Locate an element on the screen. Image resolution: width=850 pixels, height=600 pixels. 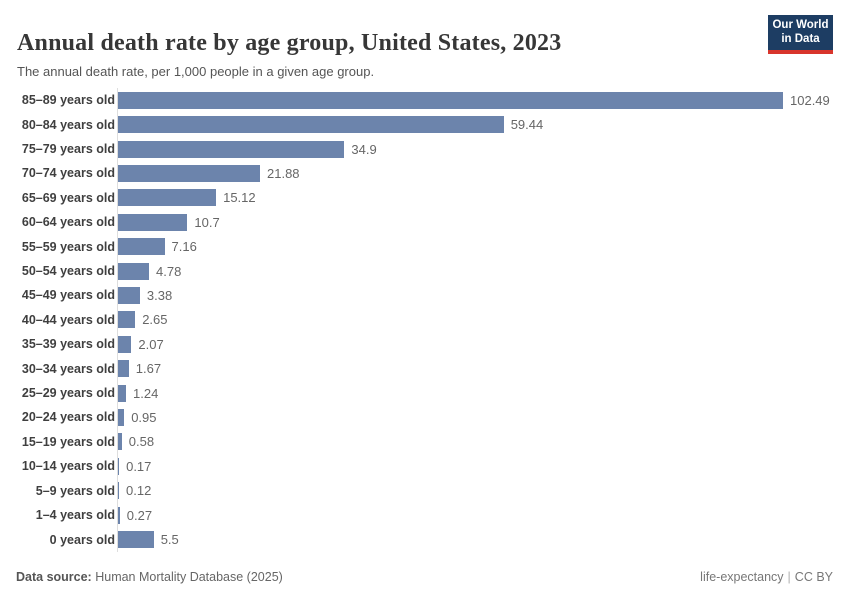
category-label: 40–44 years old is located at coordinates (68, 319).